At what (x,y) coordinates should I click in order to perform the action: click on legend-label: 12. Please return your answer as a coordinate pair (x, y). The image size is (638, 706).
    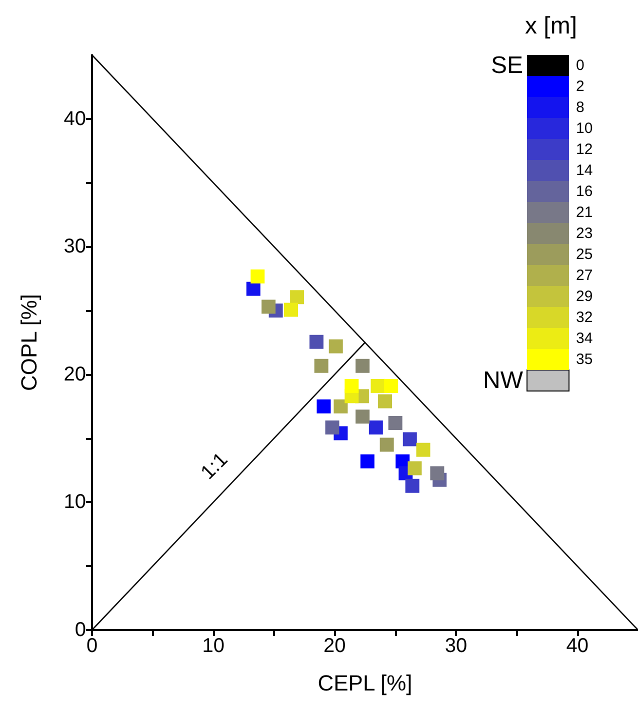
    Looking at the image, I should click on (584, 149).